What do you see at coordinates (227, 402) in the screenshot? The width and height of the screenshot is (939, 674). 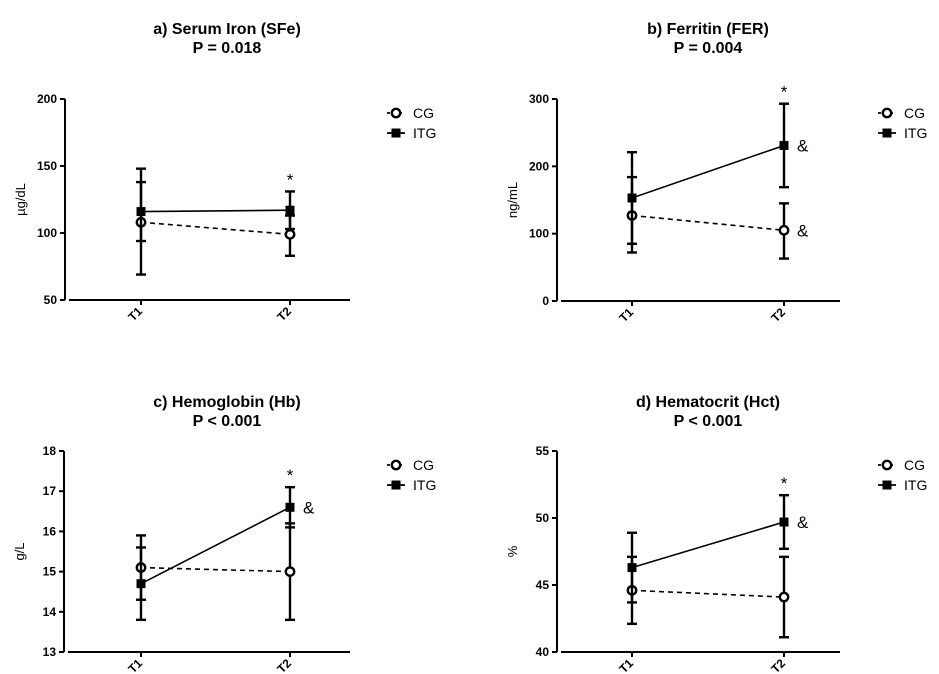 I see `panel-title: c) Hemoglobin (Hb)` at bounding box center [227, 402].